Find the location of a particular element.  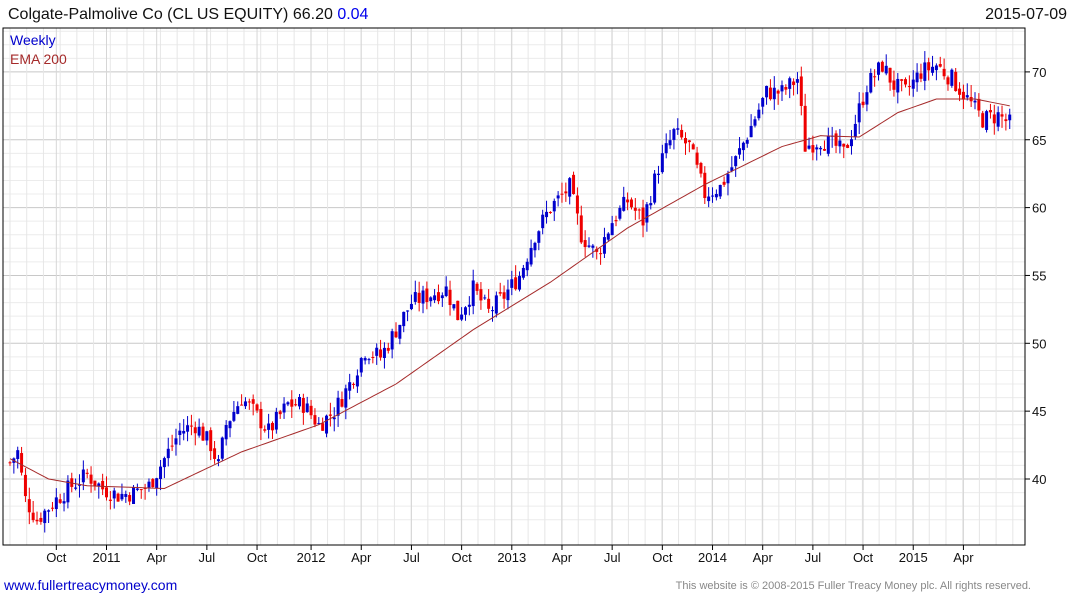

x-tick-label: 2013 is located at coordinates (511, 557).